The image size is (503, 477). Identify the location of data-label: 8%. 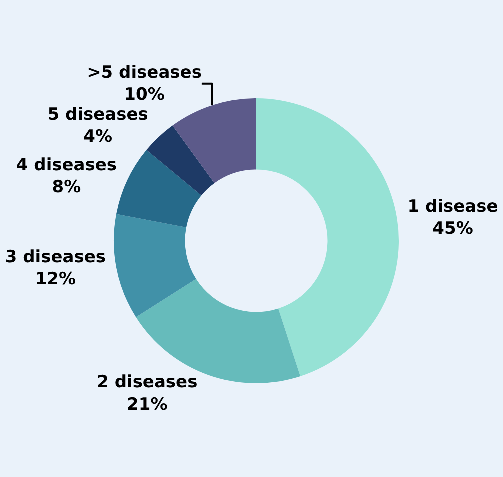
(67, 188).